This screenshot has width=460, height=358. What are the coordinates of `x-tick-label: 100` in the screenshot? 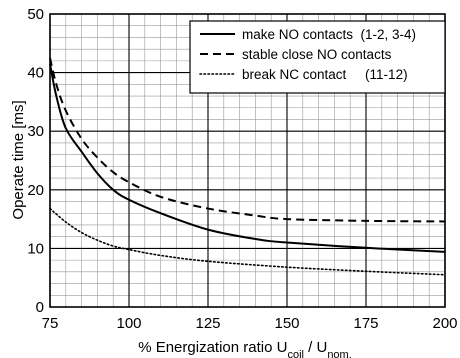 It's located at (128, 323).